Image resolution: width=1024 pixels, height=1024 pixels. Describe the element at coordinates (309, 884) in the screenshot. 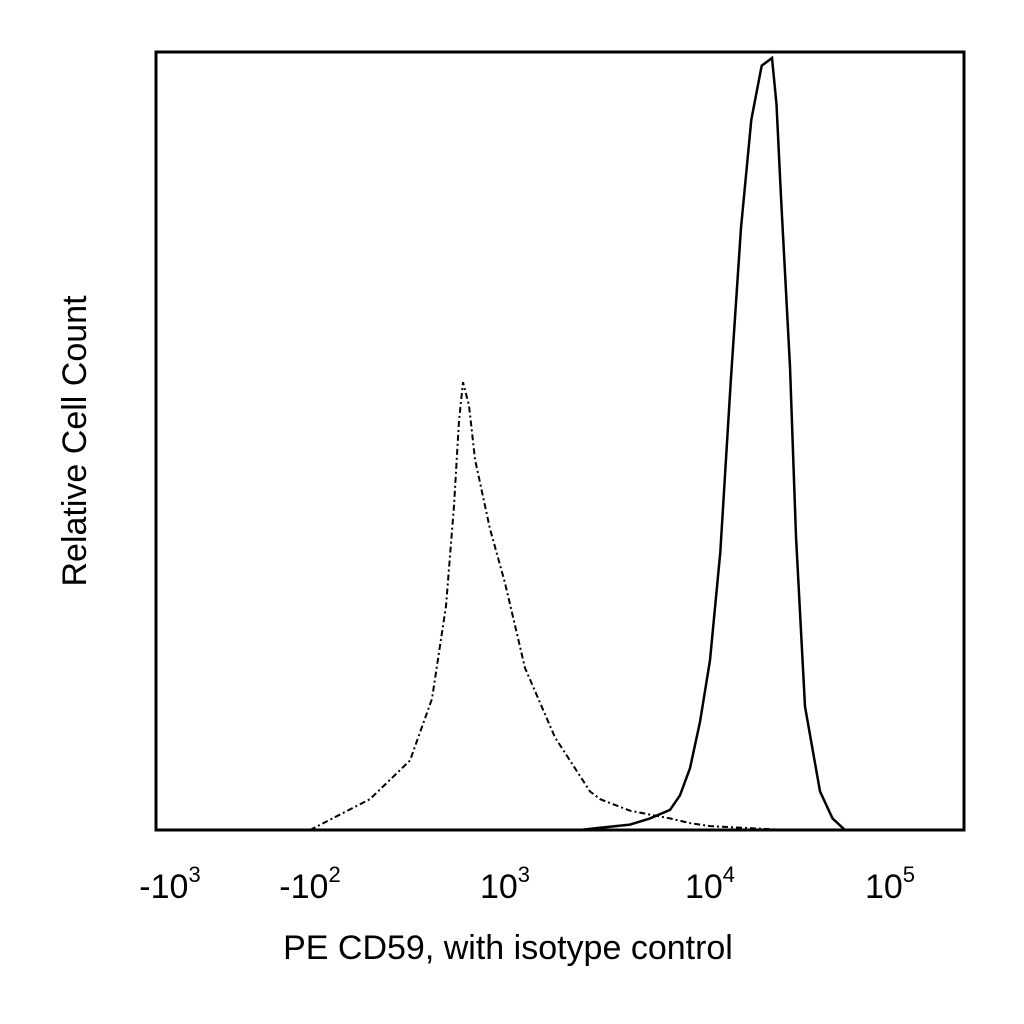

I see `x-tick-label: -102` at that location.